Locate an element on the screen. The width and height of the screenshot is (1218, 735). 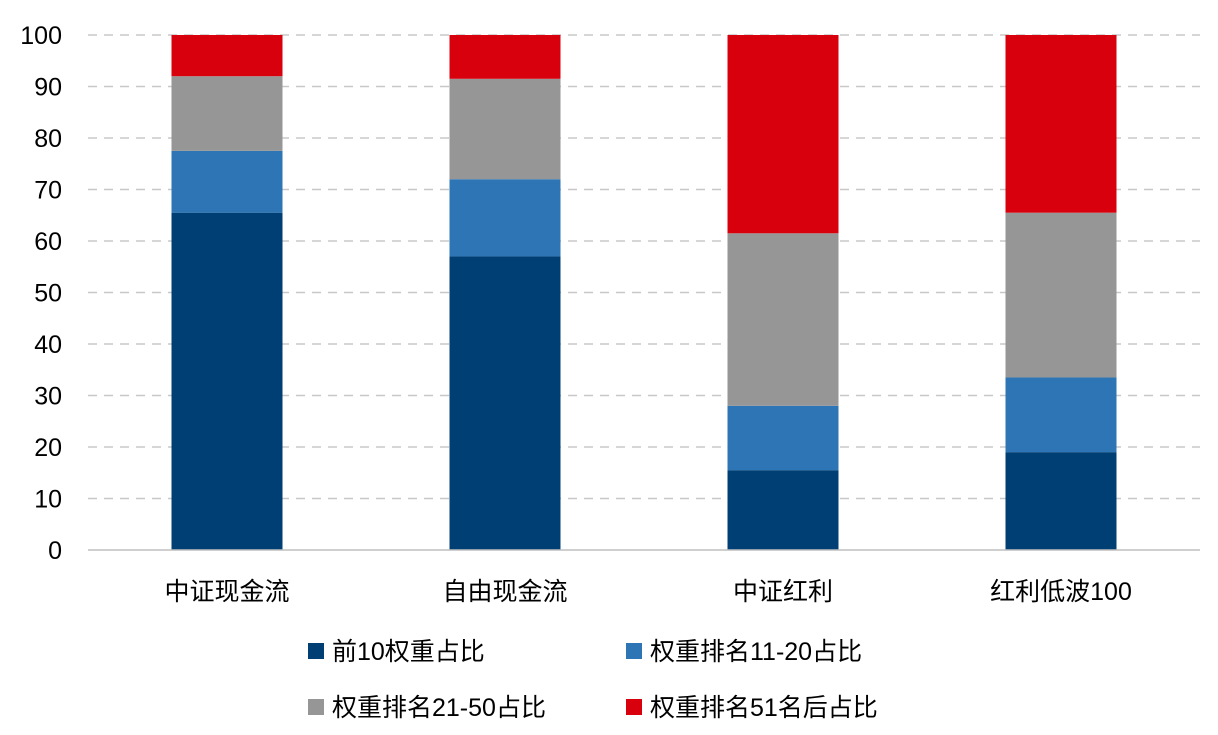
y-tick-label: 90 is located at coordinates (48, 88).